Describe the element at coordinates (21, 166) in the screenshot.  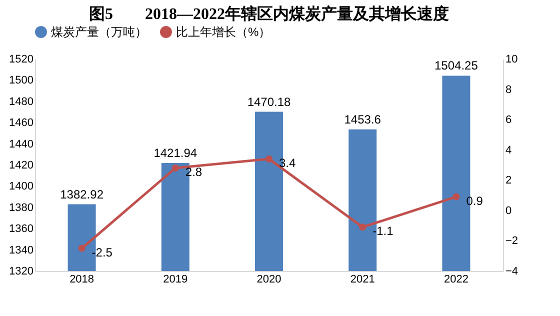
I see `y-tick-label: 1420` at that location.